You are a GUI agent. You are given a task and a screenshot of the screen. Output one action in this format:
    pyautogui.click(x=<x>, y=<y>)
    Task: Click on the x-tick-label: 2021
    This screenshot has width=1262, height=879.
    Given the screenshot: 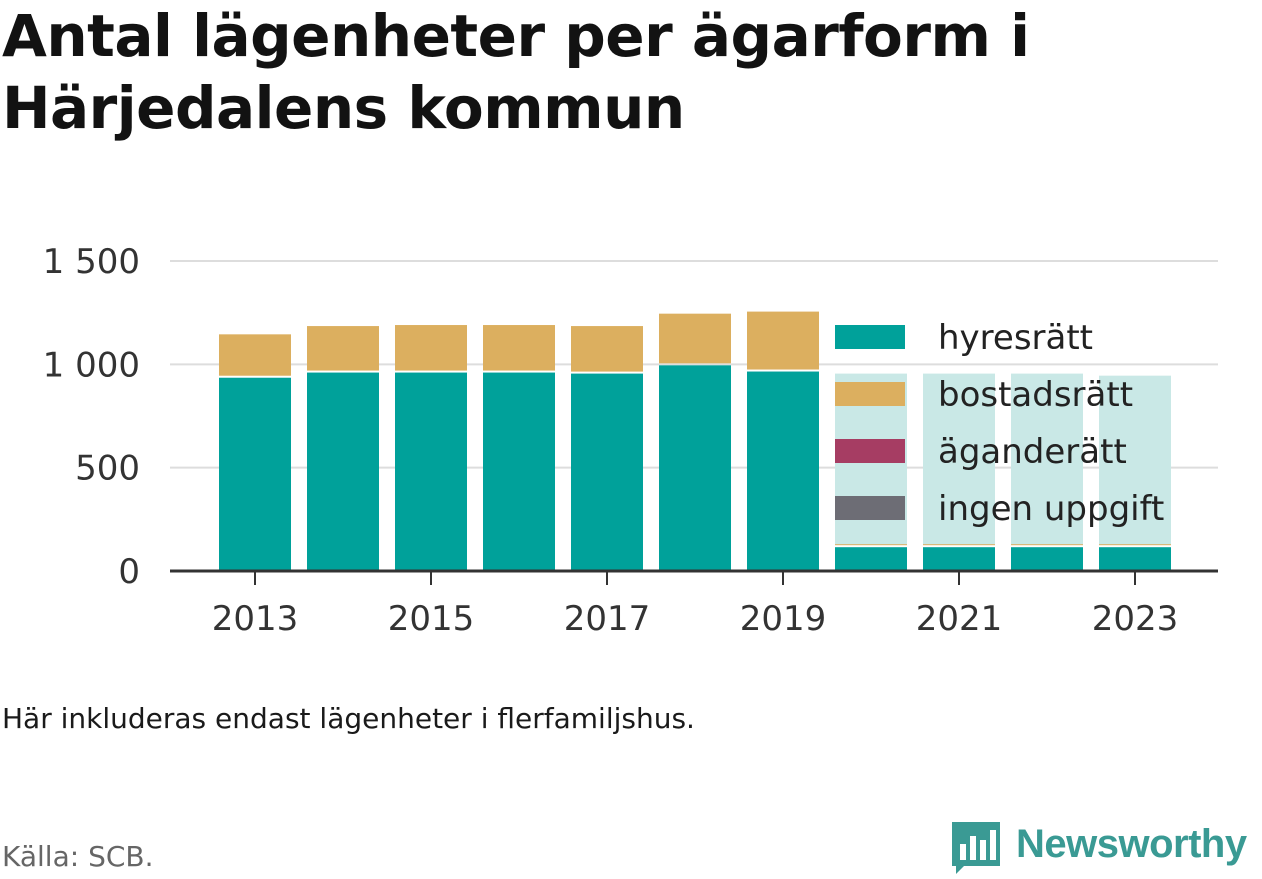 What is the action you would take?
    pyautogui.click(x=959, y=619)
    